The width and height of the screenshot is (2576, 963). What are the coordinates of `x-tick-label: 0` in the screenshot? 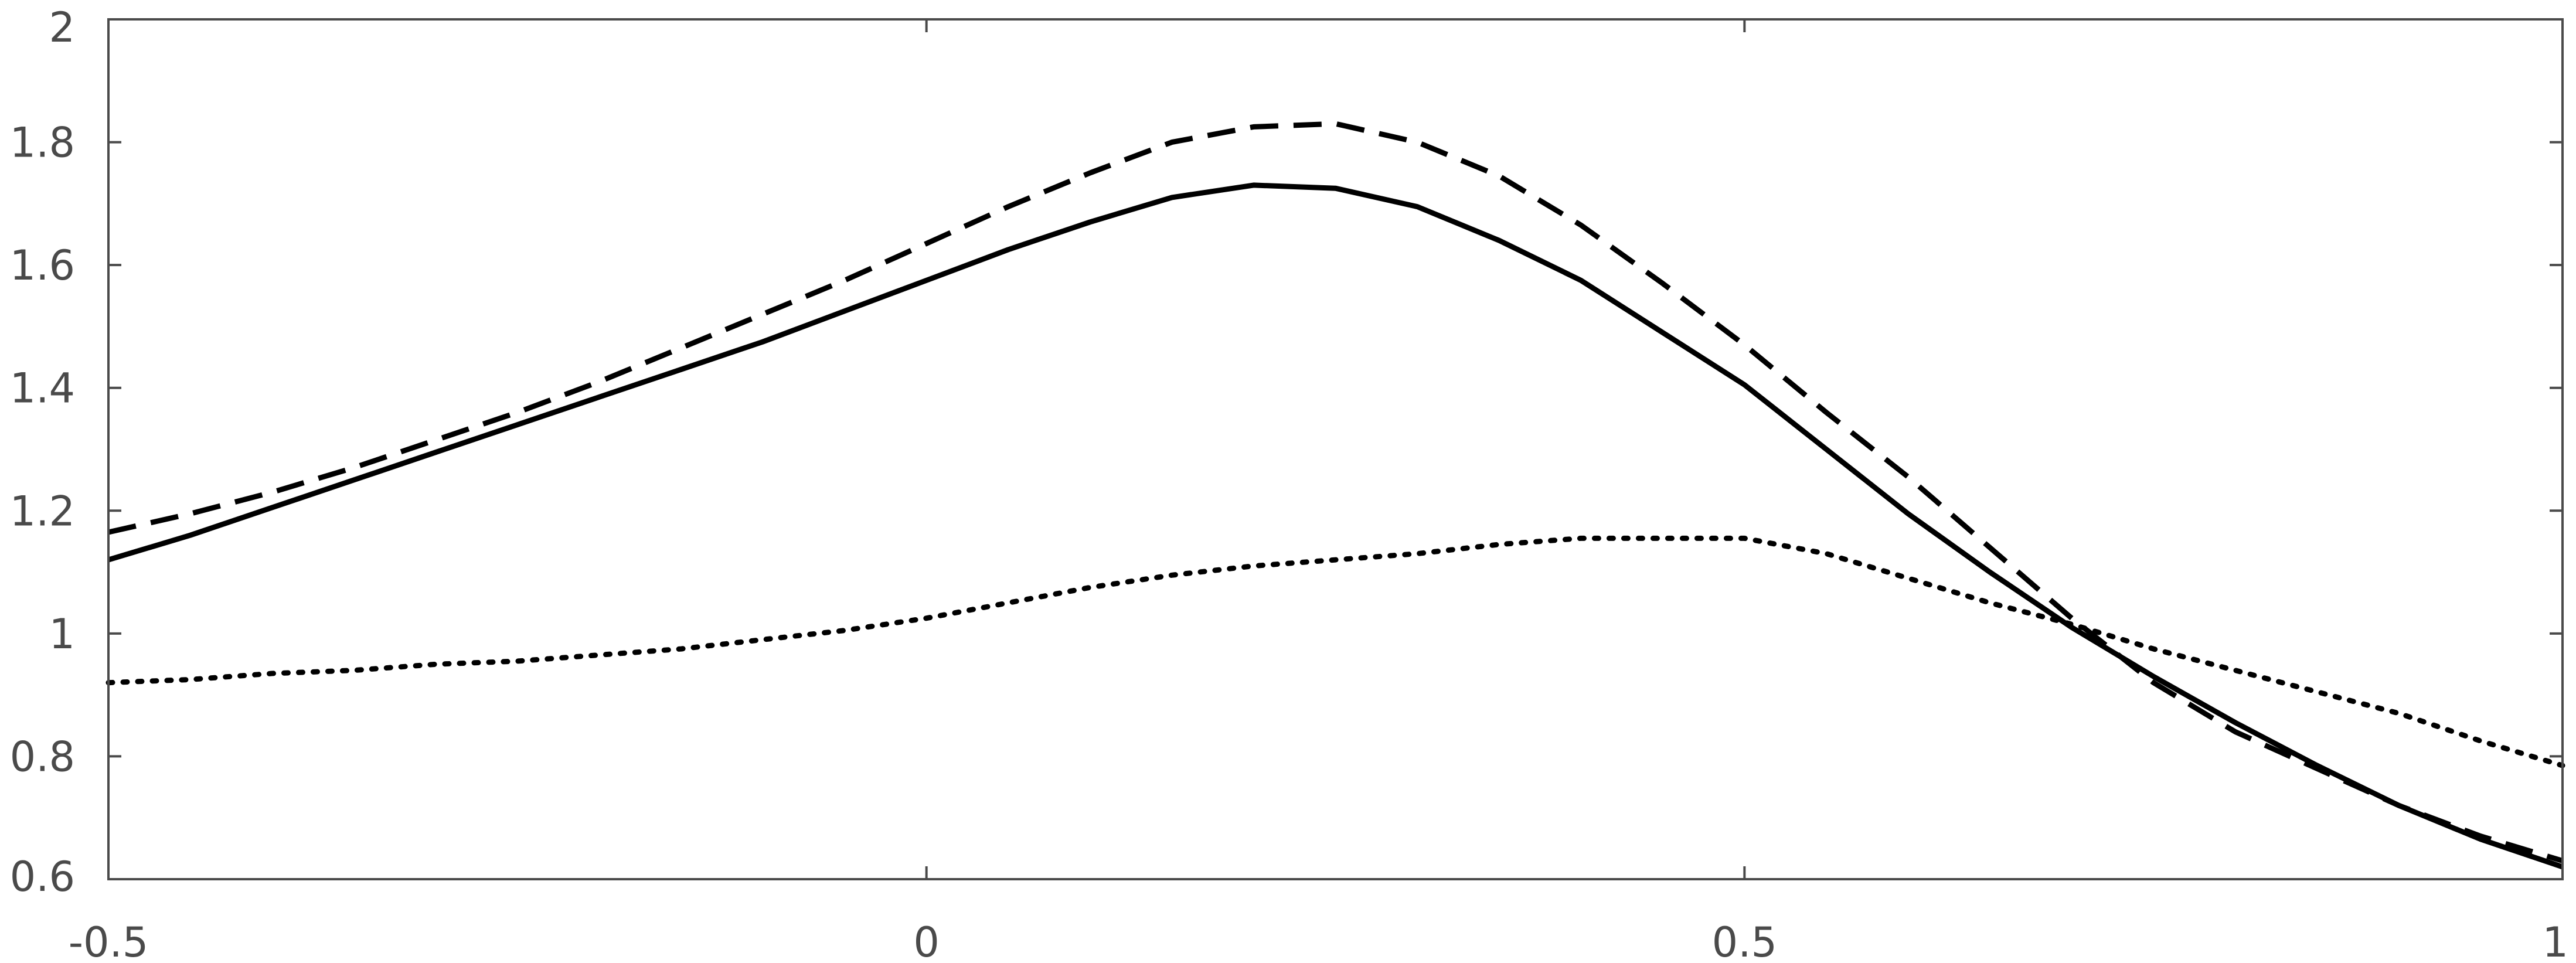 It's located at (926, 940).